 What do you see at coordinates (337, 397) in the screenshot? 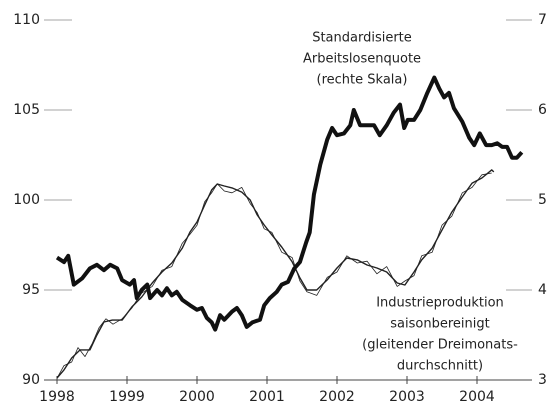
I see `x-tick-label: 2002` at bounding box center [337, 397].